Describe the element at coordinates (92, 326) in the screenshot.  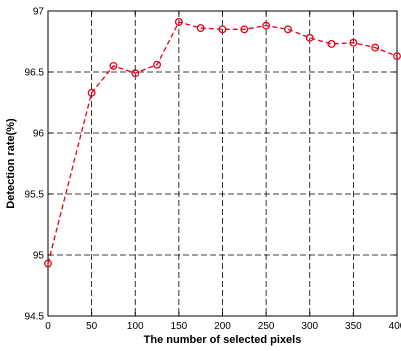
I see `x-tick-label: 50` at that location.